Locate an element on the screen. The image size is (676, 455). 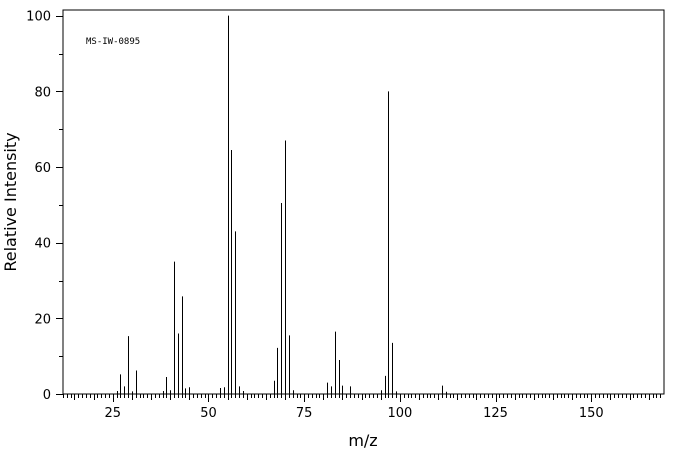
x-tick-label: 75 is located at coordinates (304, 413).